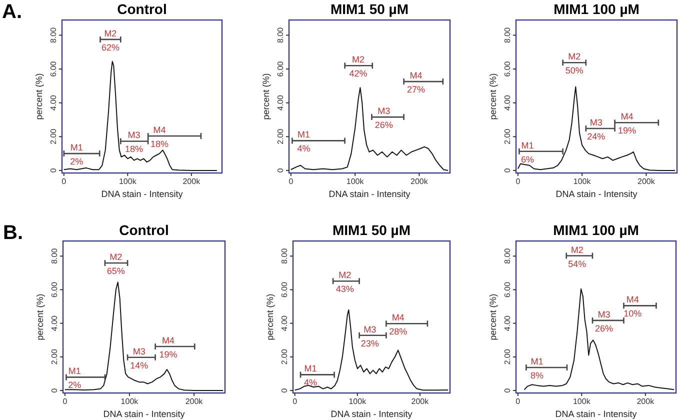 This screenshot has height=420, width=685. I want to click on annotation: 24%, so click(596, 137).